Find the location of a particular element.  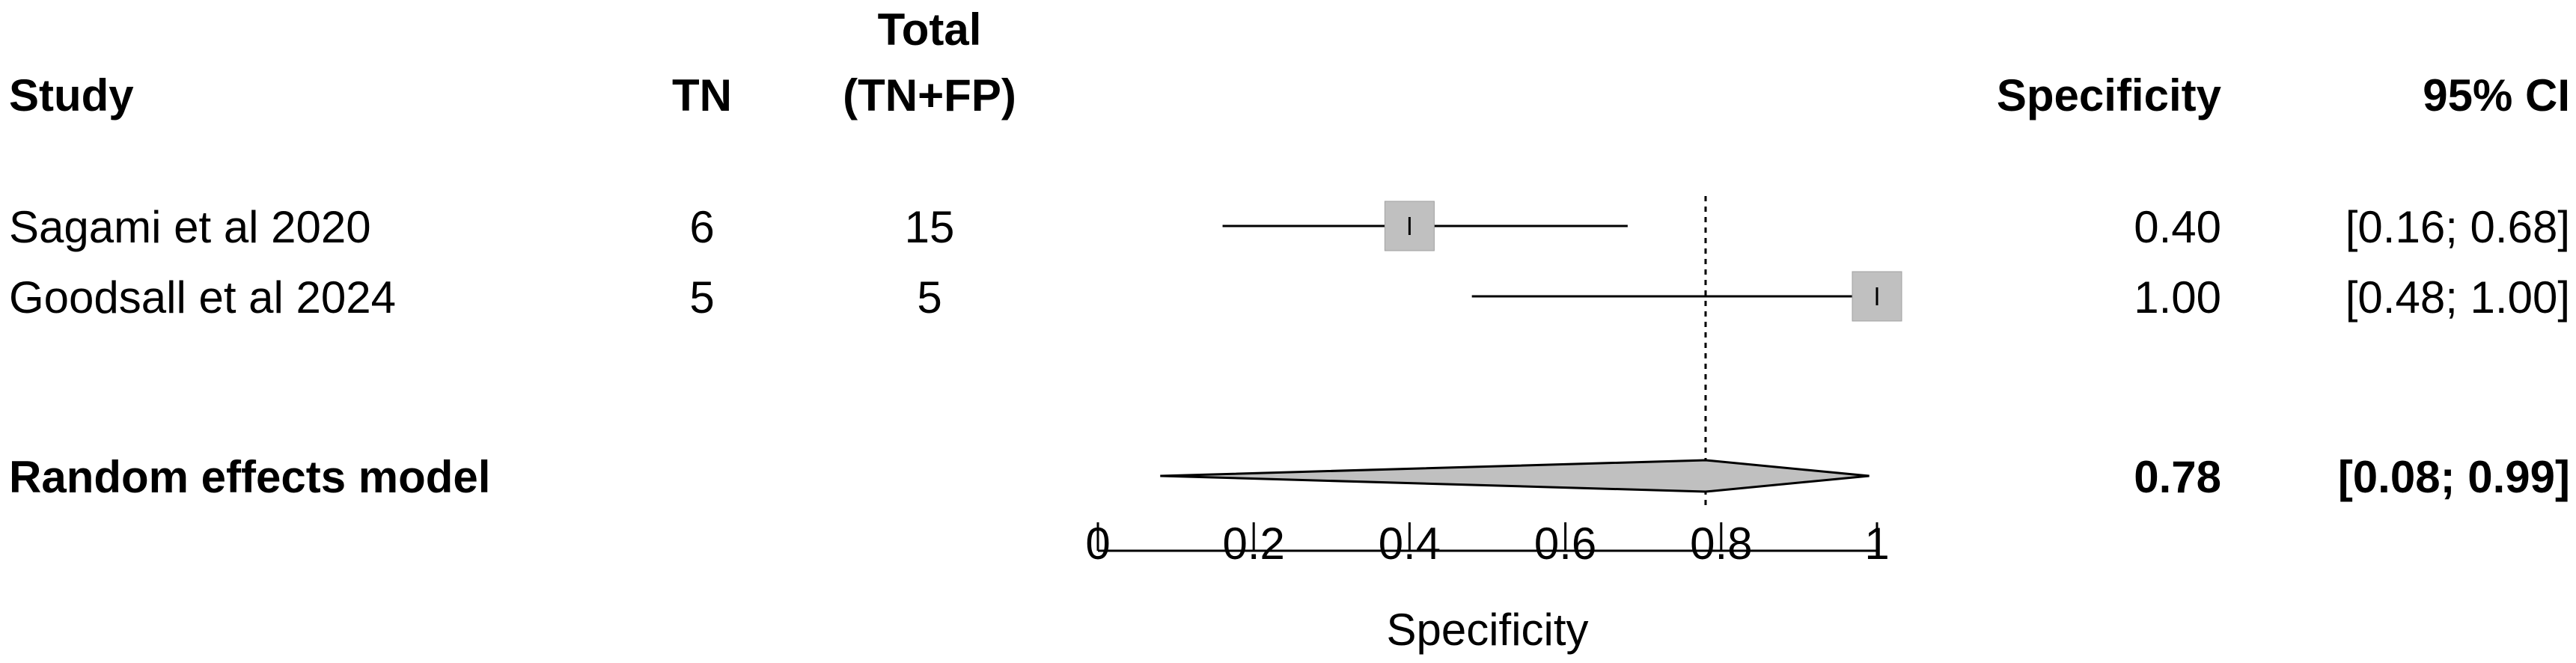

x-tick-label: 0.8 is located at coordinates (1721, 544).